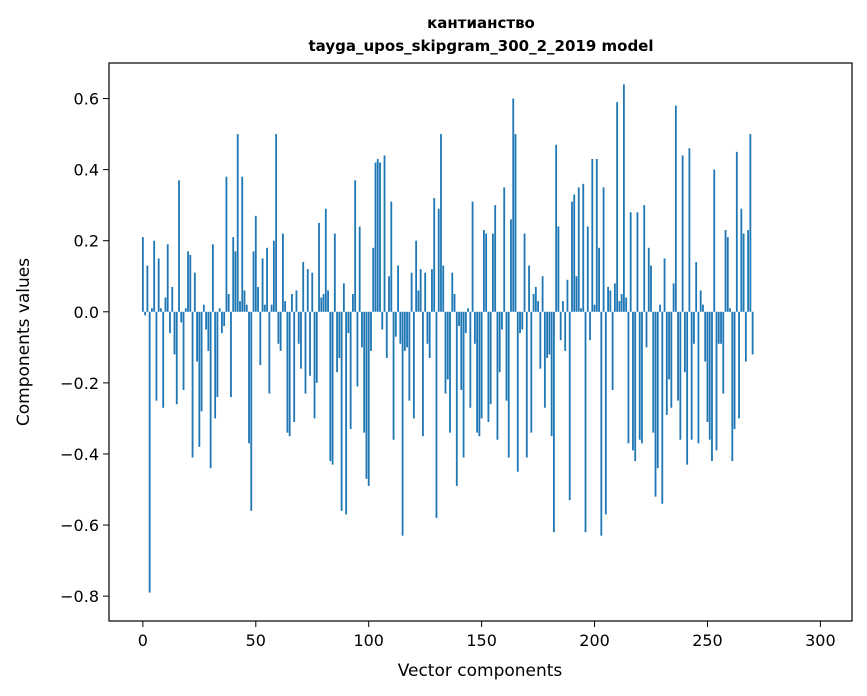 This screenshot has height=696, width=867. I want to click on x-tick-label: 100, so click(368, 640).